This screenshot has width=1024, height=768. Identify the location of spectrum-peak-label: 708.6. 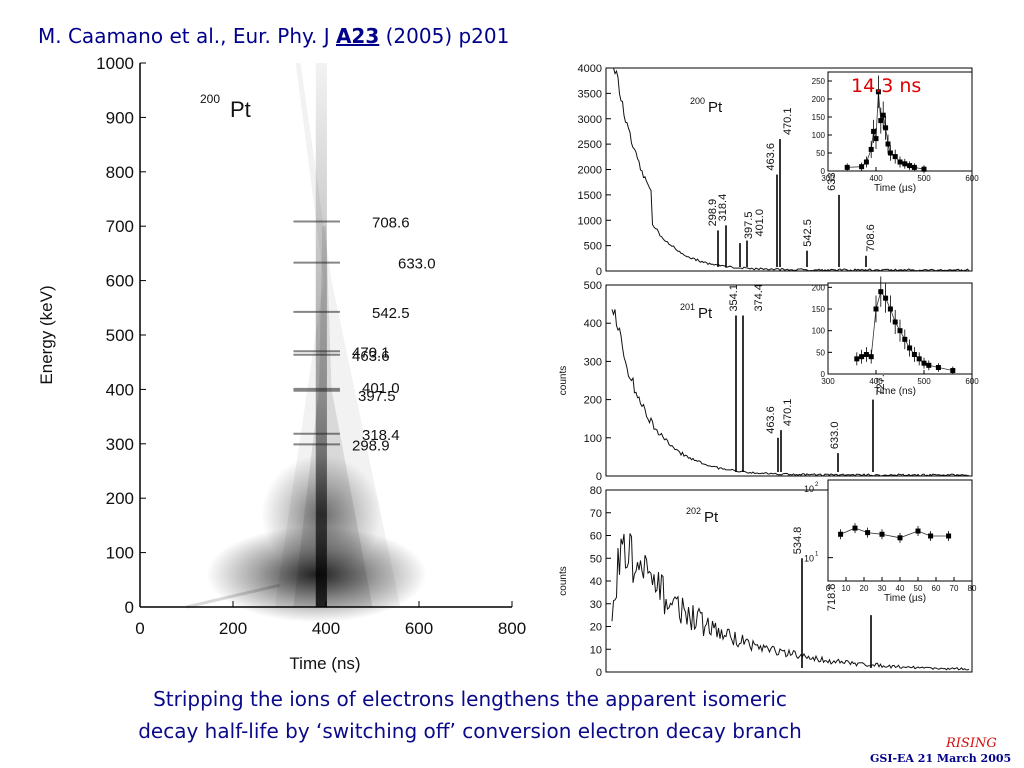
(871, 238).